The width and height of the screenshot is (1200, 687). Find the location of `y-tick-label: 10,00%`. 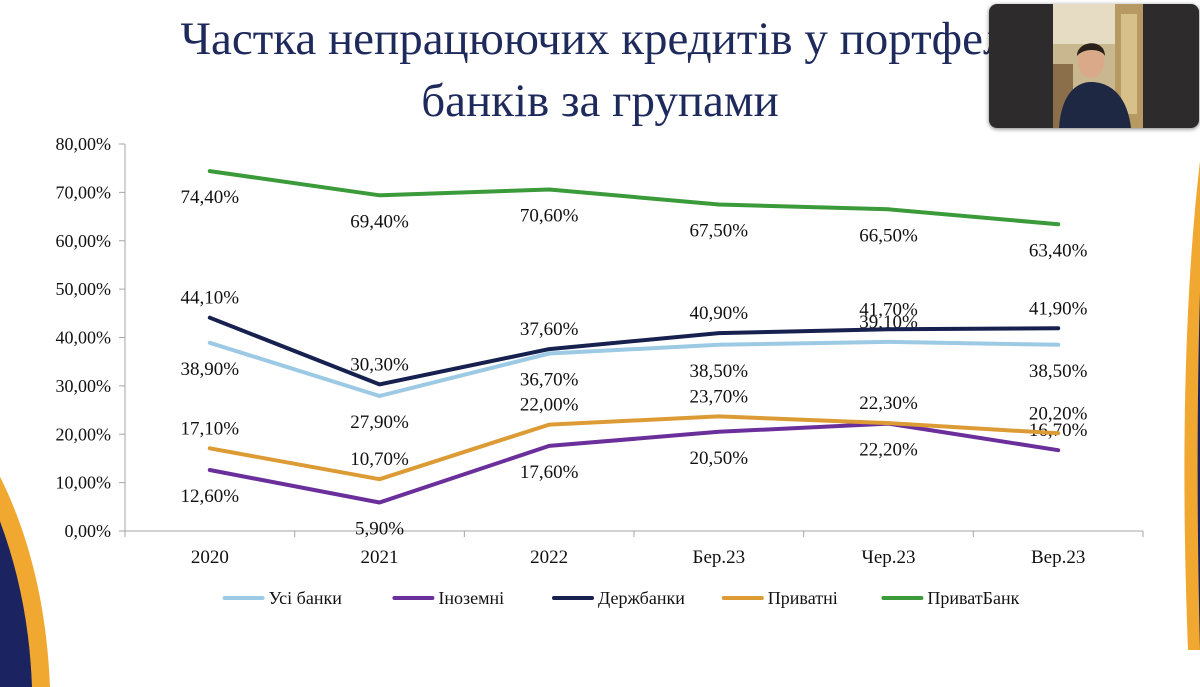

y-tick-label: 10,00% is located at coordinates (84, 483).